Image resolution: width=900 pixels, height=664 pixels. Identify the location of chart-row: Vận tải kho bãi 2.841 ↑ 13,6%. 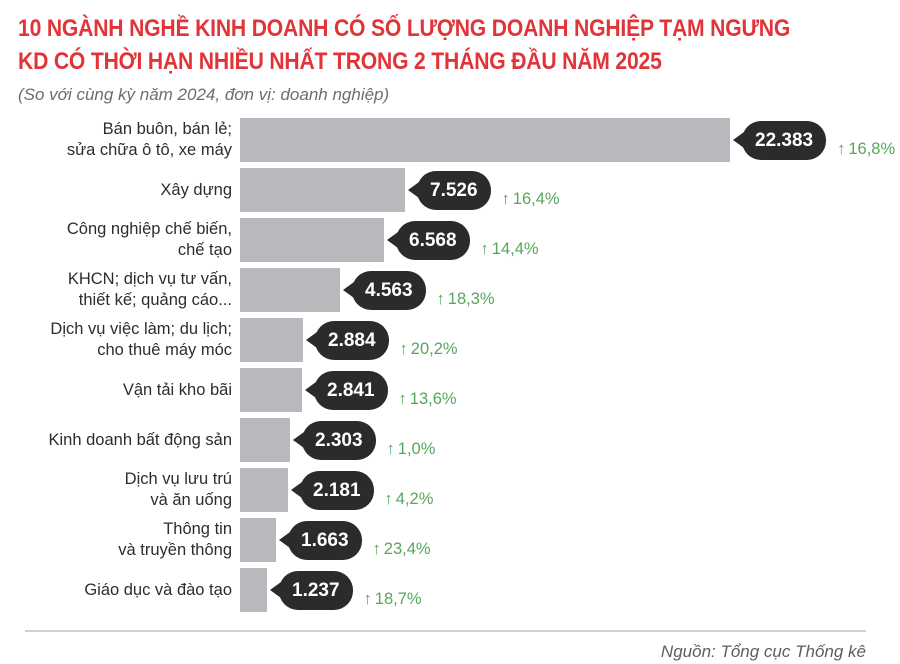
(450, 390).